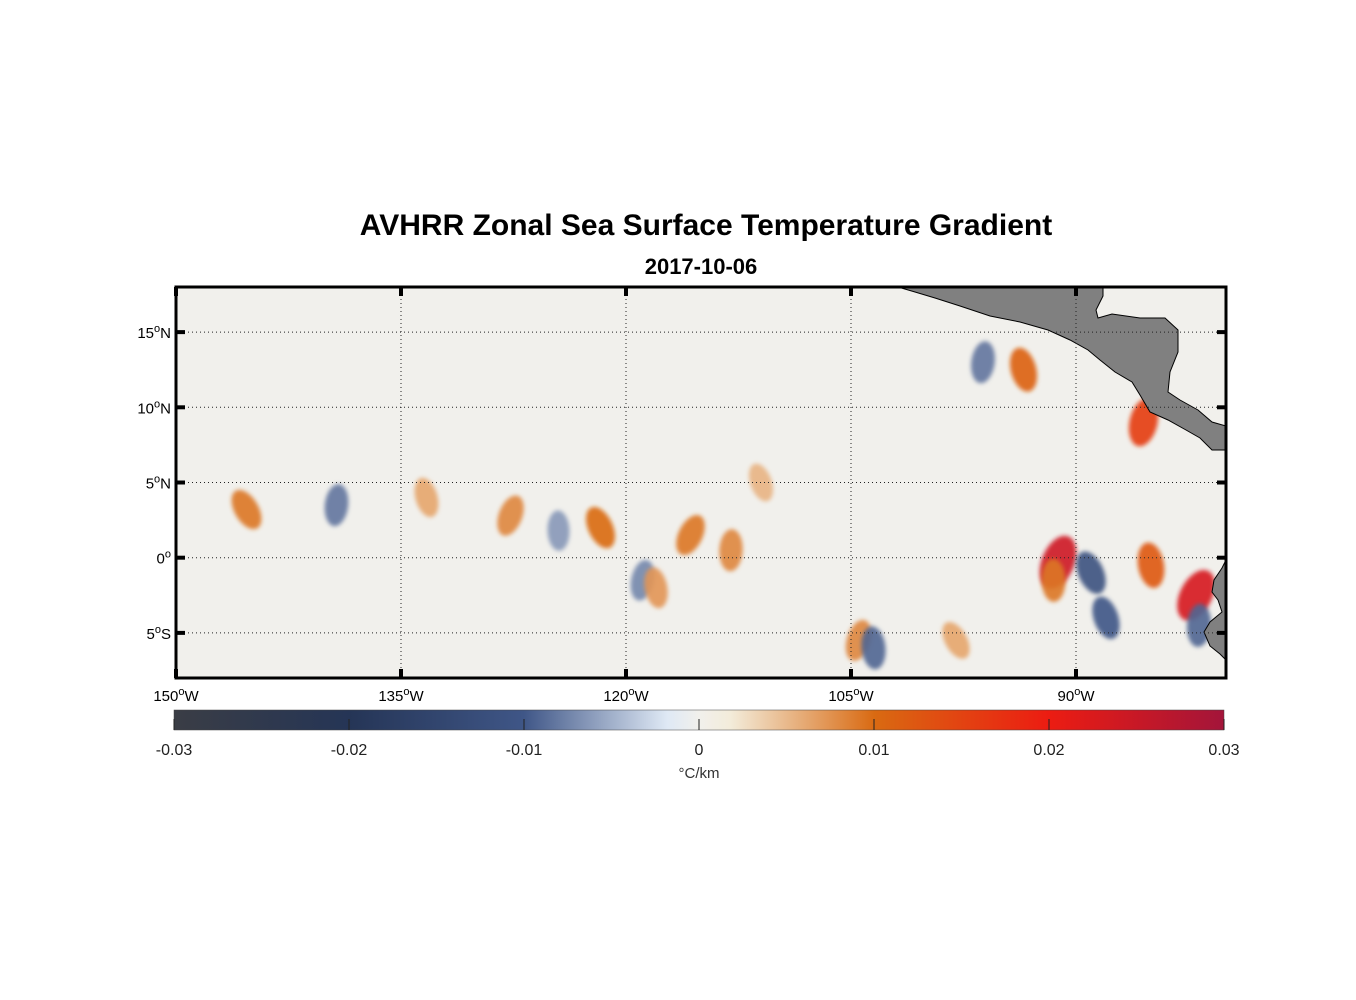  I want to click on chart-subtitle-date: 2017-10-06, so click(701, 266).